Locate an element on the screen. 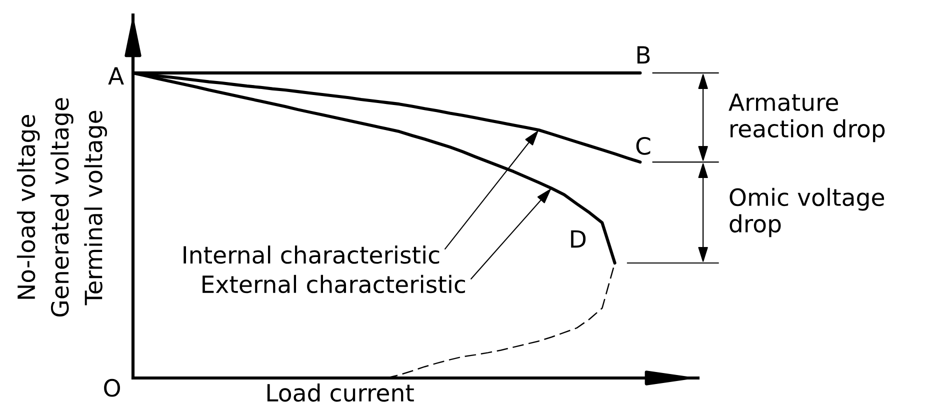  text: A is located at coordinates (116, 75).